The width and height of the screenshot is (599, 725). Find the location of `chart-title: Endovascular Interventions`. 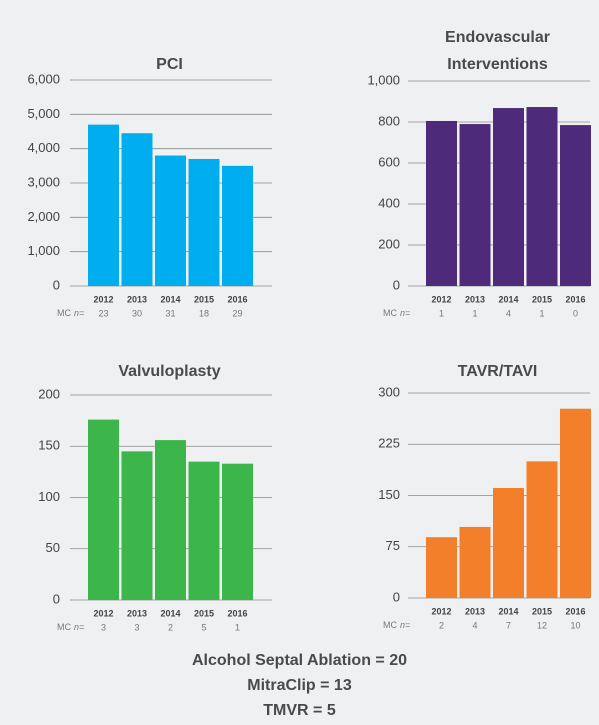

chart-title: Endovascular Interventions is located at coordinates (497, 51).